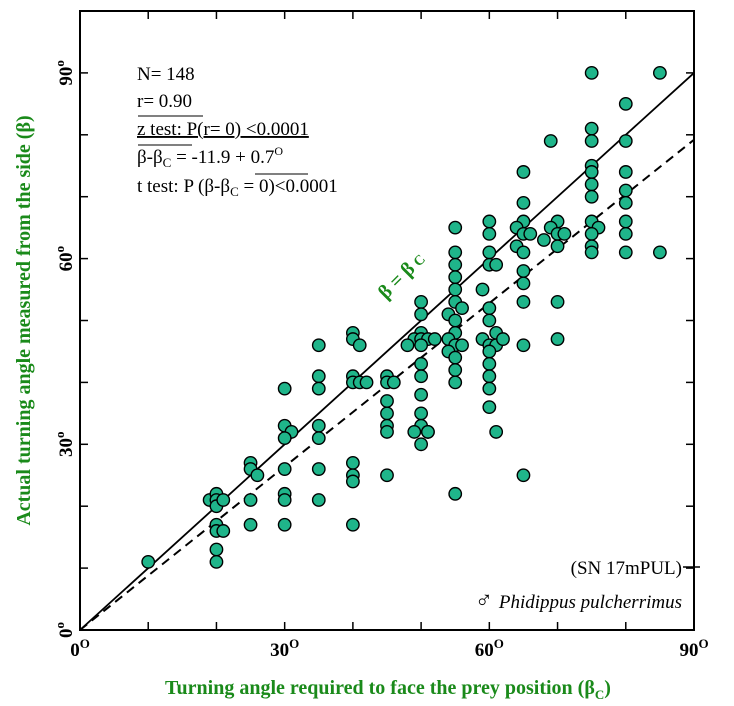  Describe the element at coordinates (487, 601) in the screenshot. I see `male-symbol-icon: ♂` at that location.